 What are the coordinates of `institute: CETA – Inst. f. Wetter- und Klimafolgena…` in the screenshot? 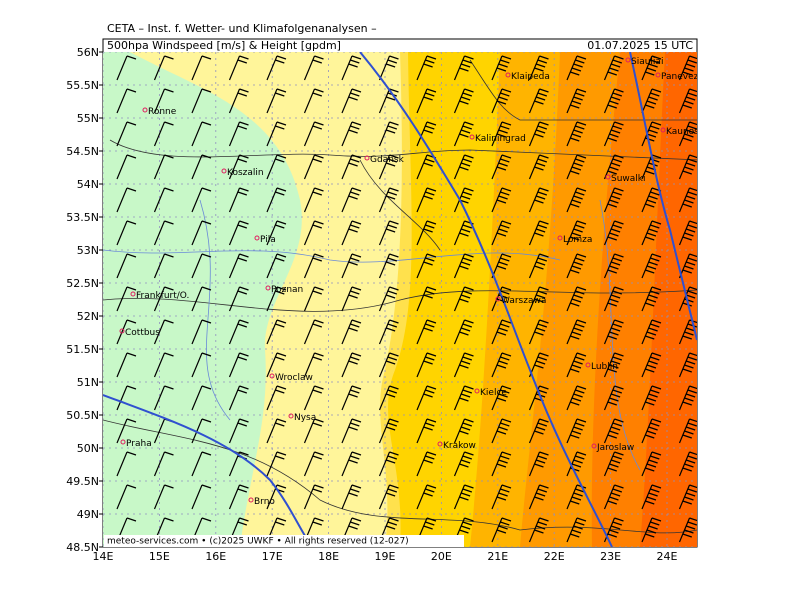 It's located at (242, 28).